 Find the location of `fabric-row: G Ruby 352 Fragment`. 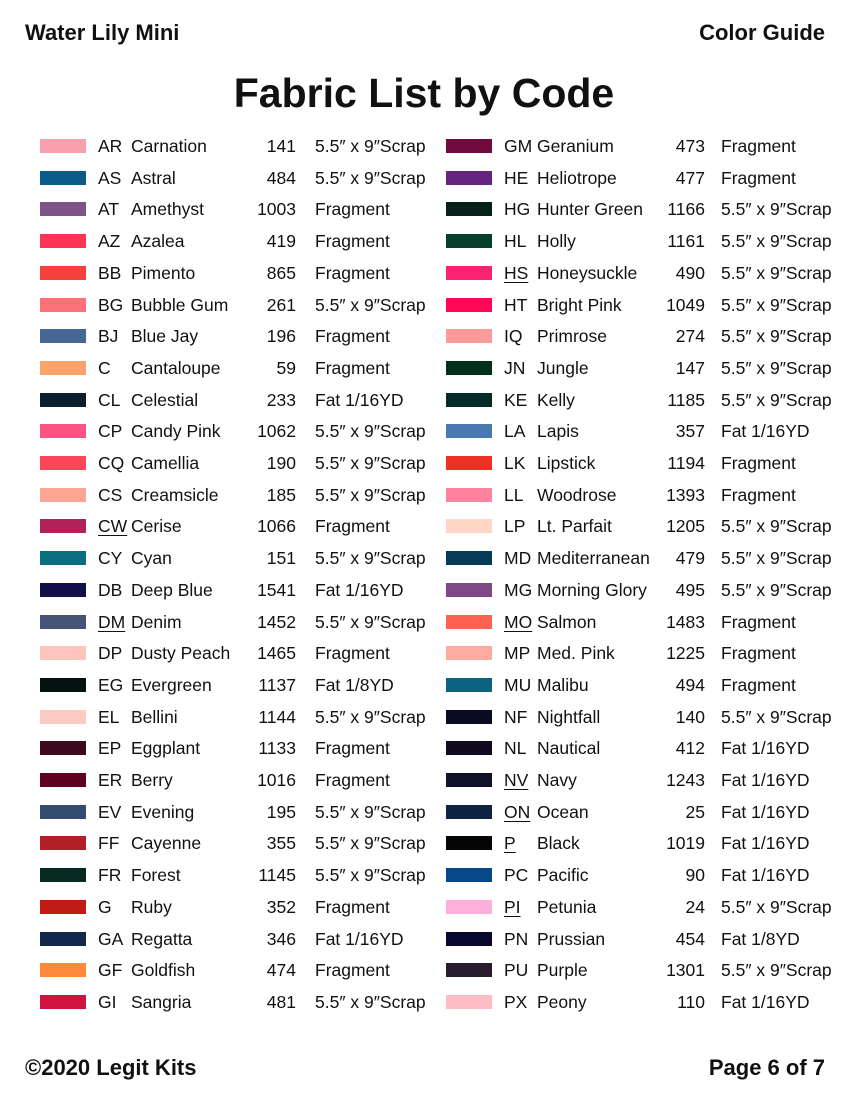

fabric-row: G Ruby 352 Fragment is located at coordinates (240, 907).